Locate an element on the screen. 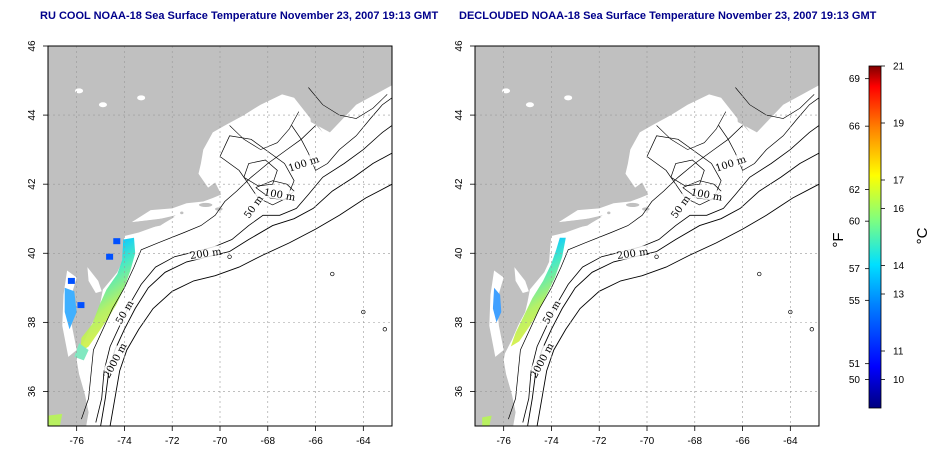  y-tick-label: 42 is located at coordinates (459, 184).